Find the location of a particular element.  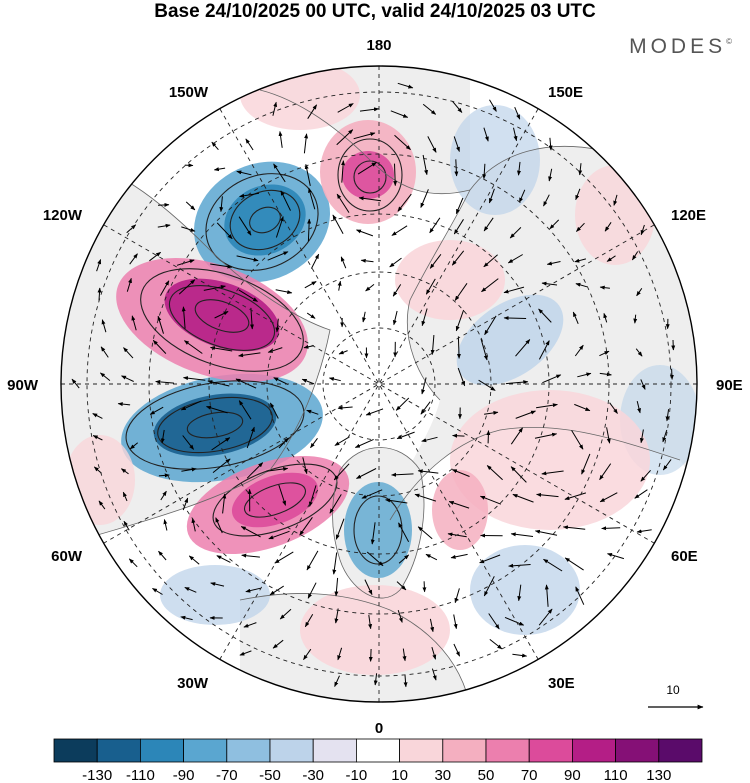

lon-label-90W: 90W is located at coordinates (23, 385).